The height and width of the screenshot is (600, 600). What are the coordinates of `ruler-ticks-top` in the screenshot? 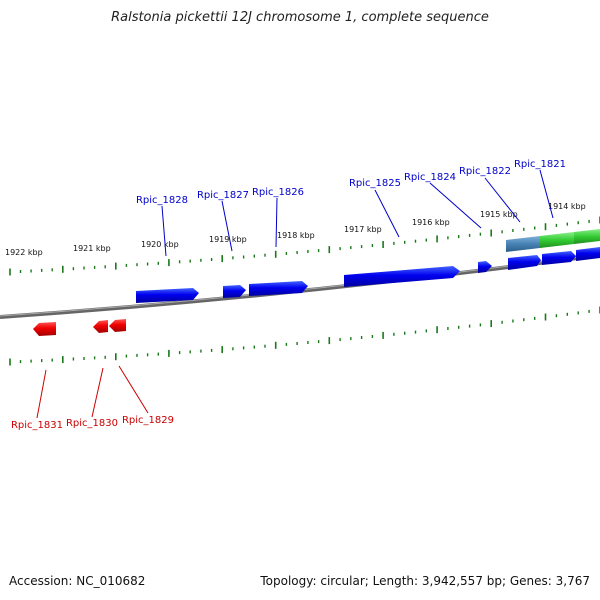 It's located at (304, 246).